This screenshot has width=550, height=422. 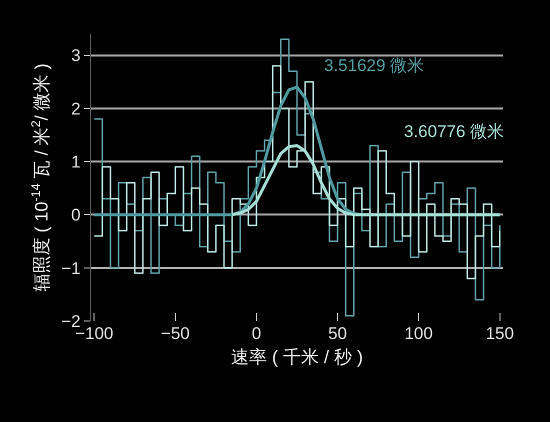 I want to click on x-tick-label: 0, so click(x=257, y=333).